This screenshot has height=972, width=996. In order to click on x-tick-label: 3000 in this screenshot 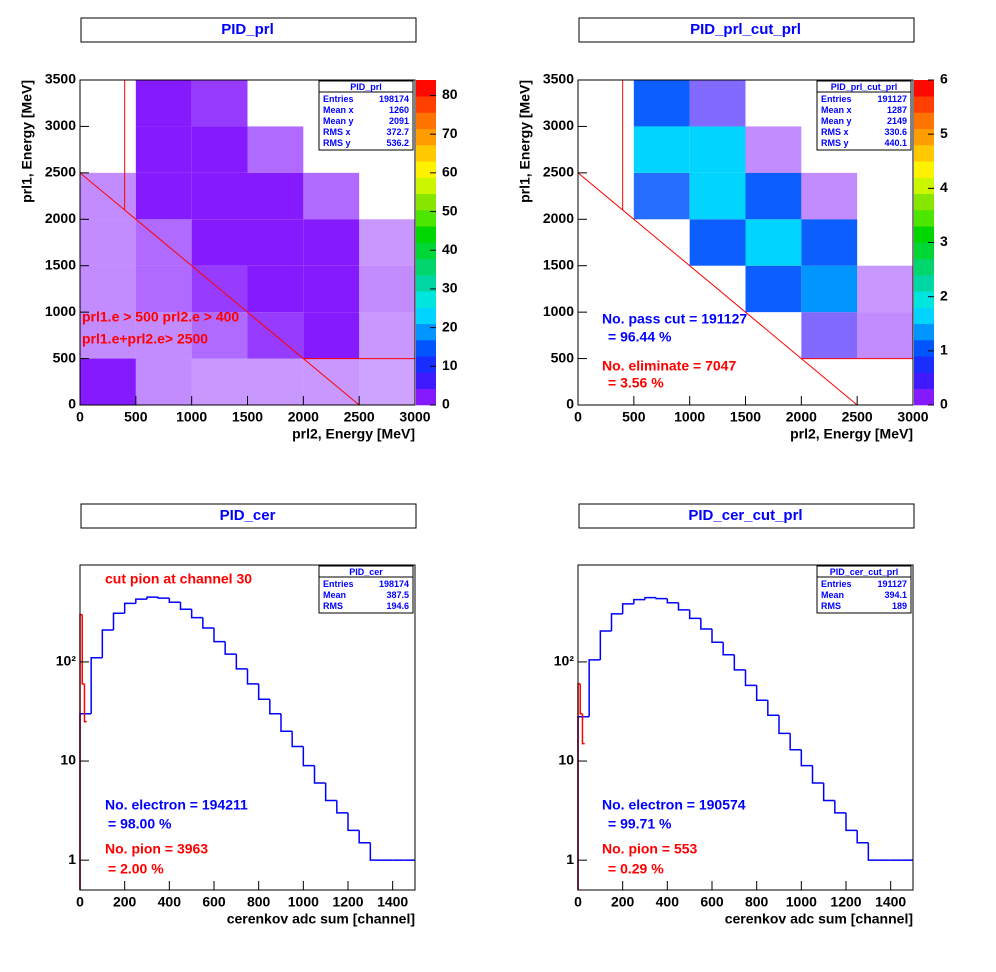, I will do `click(414, 417)`.